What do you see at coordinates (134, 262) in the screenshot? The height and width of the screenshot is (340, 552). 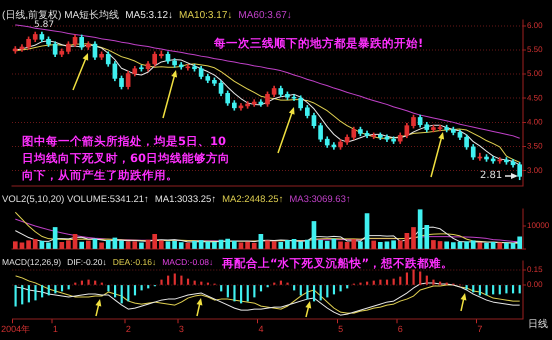 I see `text: DEA:-0.16↓` at bounding box center [134, 262].